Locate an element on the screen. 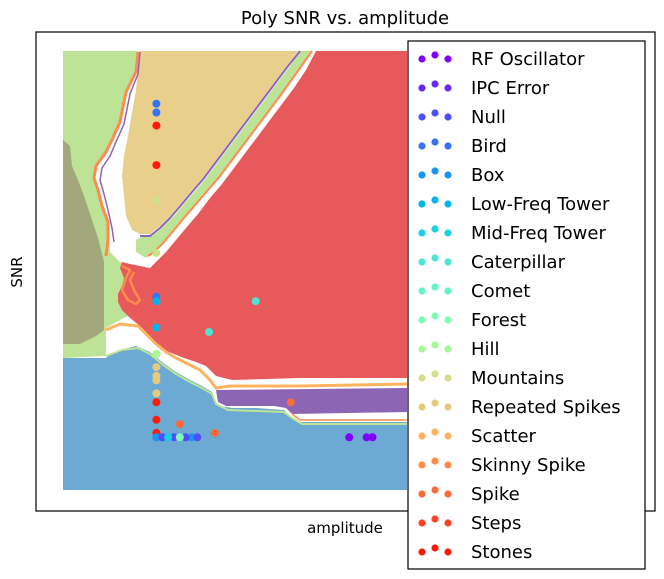  legend-label: Forest is located at coordinates (498, 320).